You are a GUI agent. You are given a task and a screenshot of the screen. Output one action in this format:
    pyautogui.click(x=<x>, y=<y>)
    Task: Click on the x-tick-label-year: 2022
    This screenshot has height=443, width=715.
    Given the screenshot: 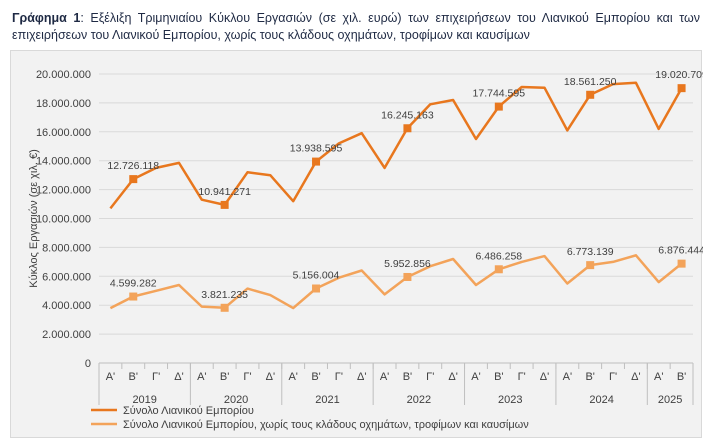 What is the action you would take?
    pyautogui.click(x=419, y=400)
    